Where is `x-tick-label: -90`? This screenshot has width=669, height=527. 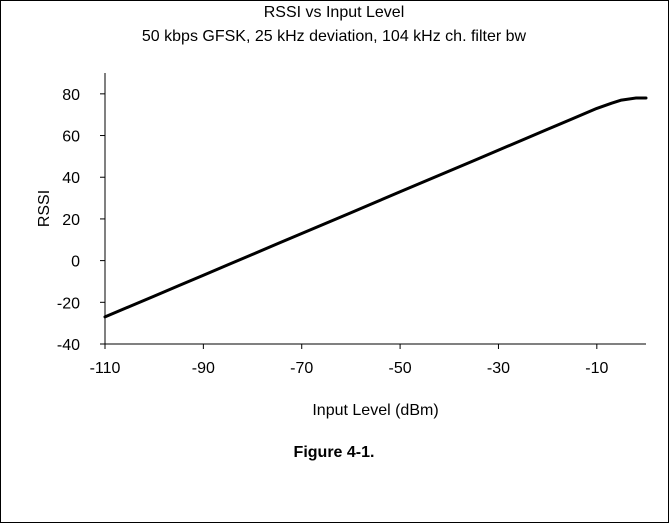 x-tick-label: -90 is located at coordinates (203, 368).